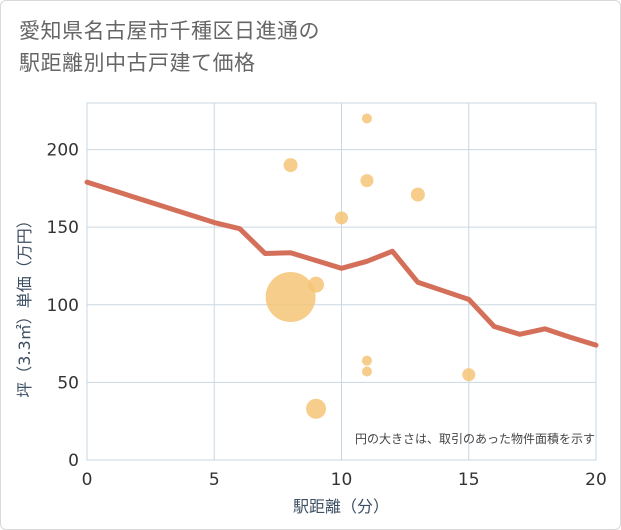 This screenshot has width=621, height=530. Describe the element at coordinates (169, 47) in the screenshot. I see `chart-title: 愛知県名古屋市千種区日進通の 駅距離別中古戸建て価格` at that location.